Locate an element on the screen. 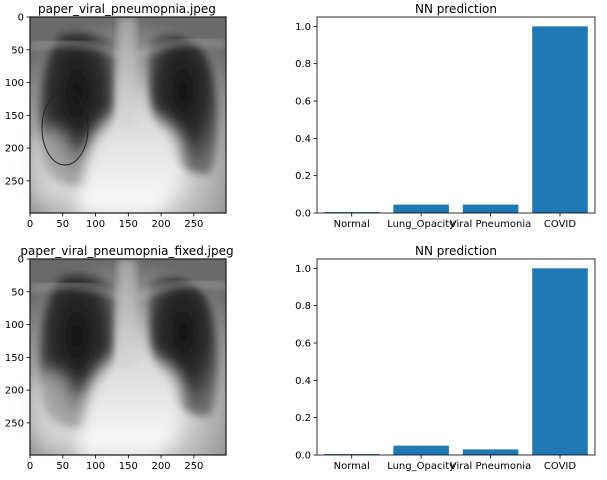 This screenshot has height=480, width=607. annotation-ellipse is located at coordinates (65, 128).